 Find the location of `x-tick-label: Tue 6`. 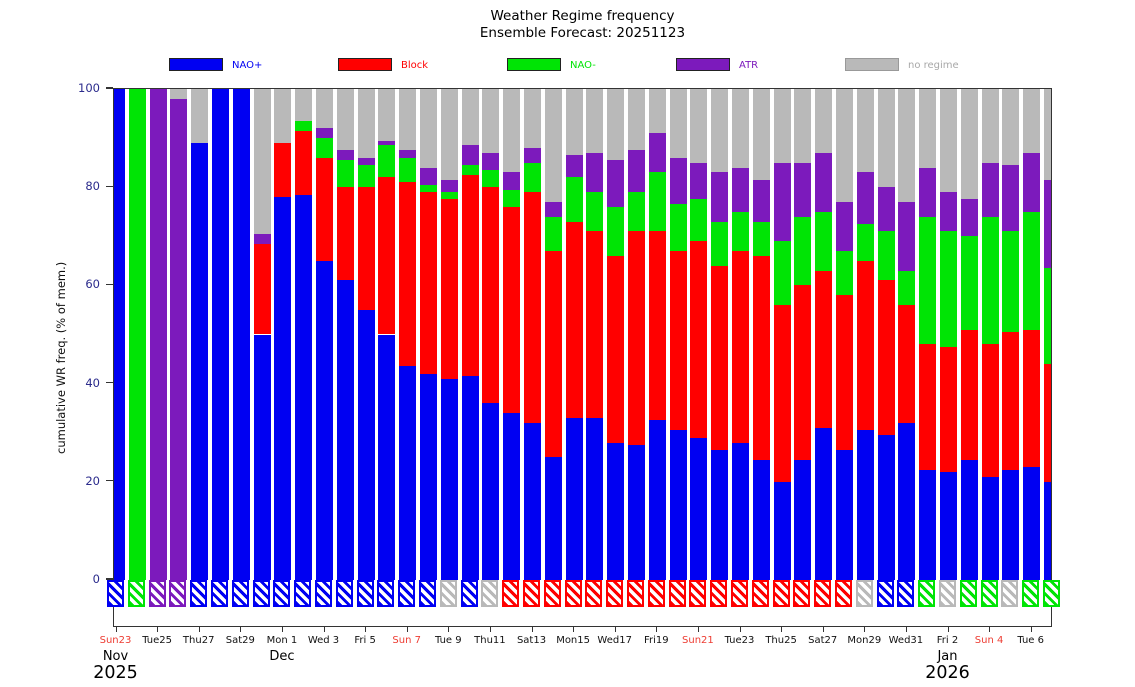

x-tick-label: Tue 6 is located at coordinates (1030, 640).